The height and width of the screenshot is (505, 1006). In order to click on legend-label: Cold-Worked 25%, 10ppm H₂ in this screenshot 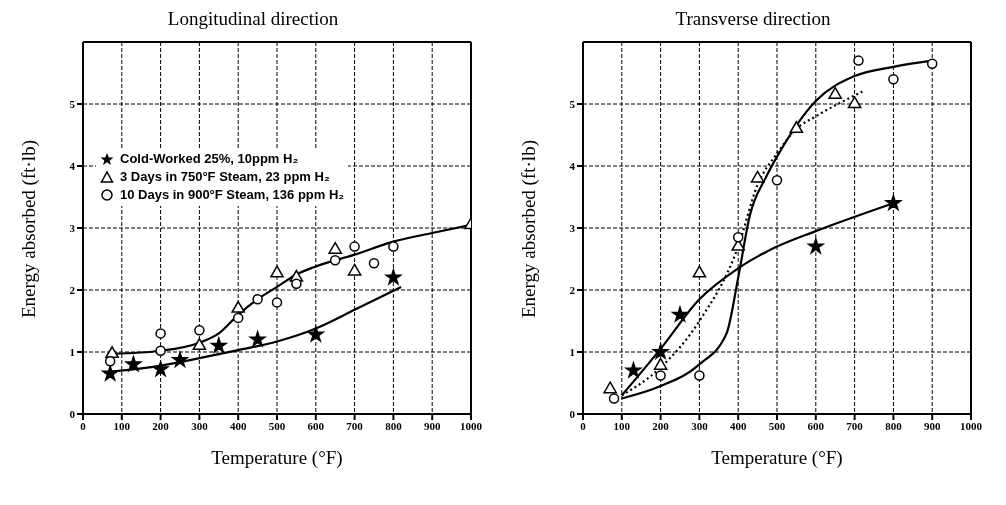, I will do `click(209, 159)`.